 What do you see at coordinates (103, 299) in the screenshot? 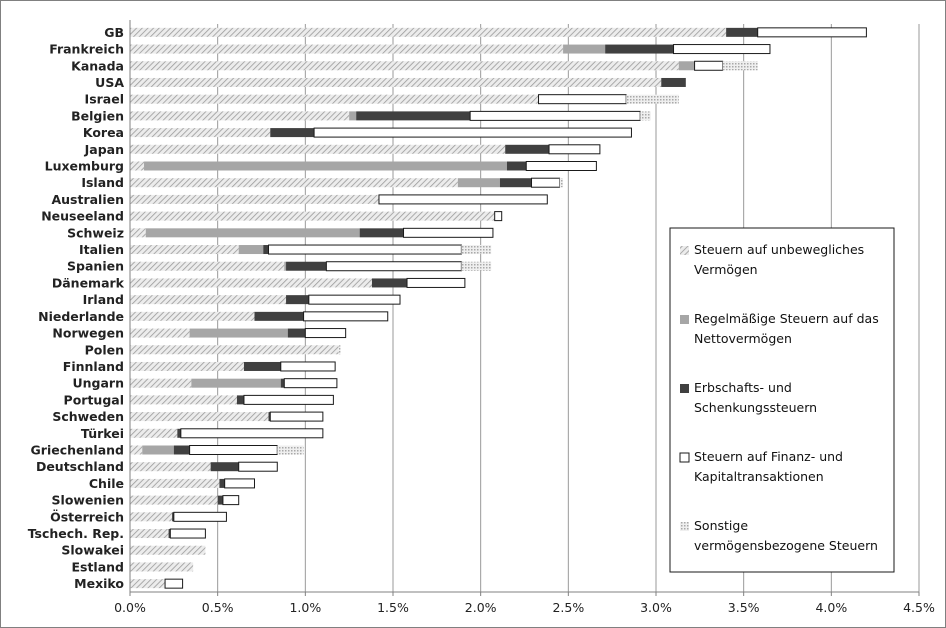
I see `category-label: Irland` at bounding box center [103, 299].